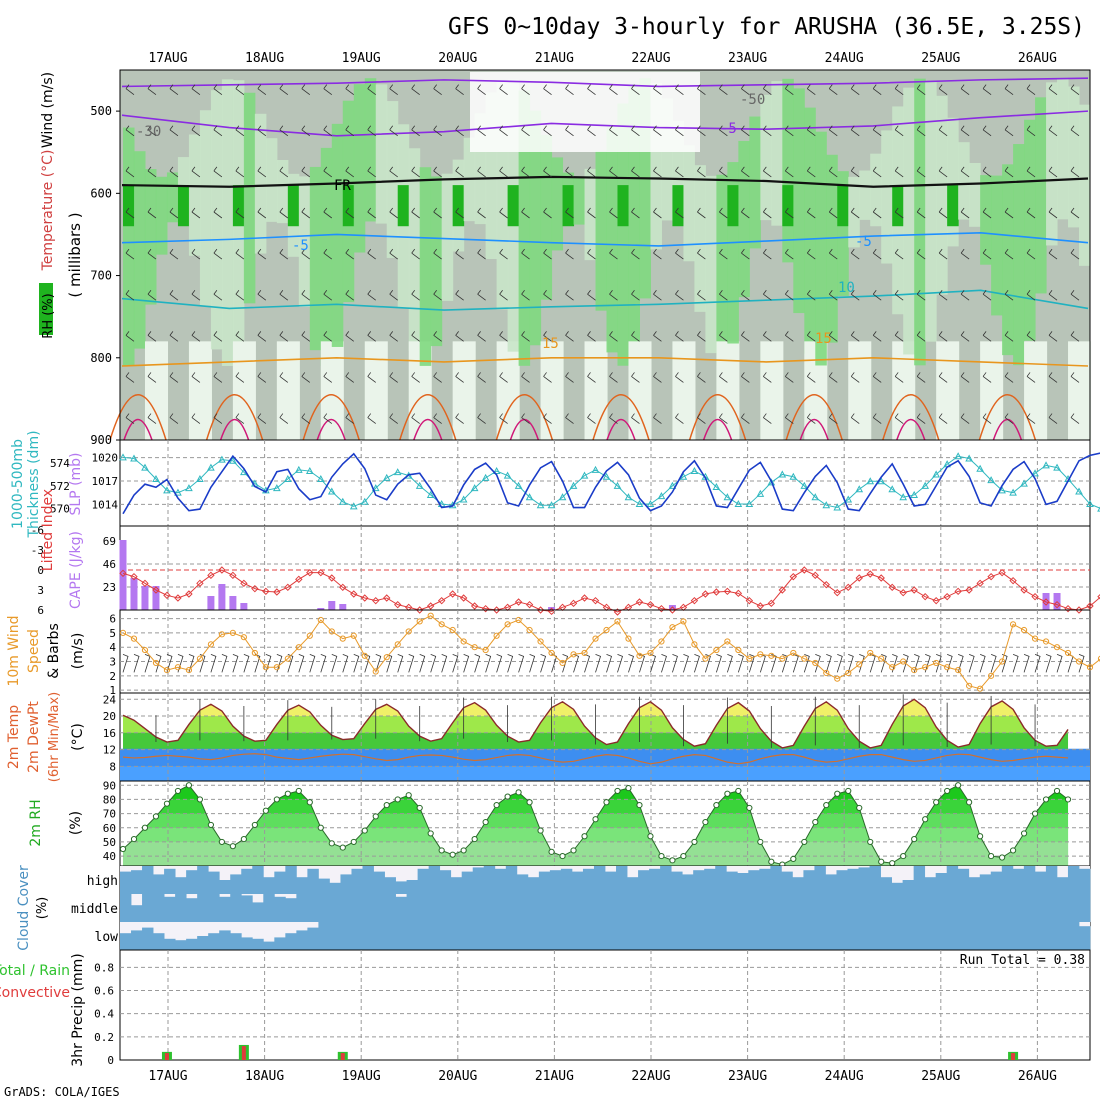 The width and height of the screenshot is (1100, 1100). Describe the element at coordinates (104, 991) in the screenshot. I see `precip-tick-label: 0.6` at that location.